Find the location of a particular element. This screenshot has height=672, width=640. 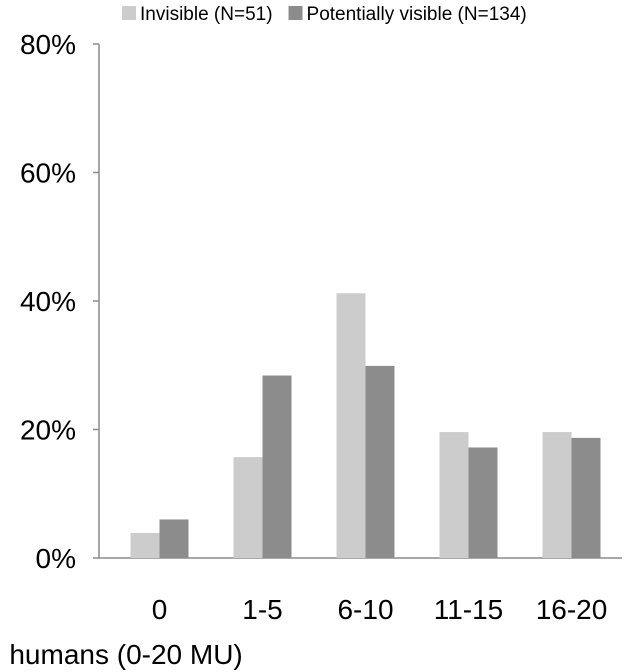

y-tick-label: 60% is located at coordinates (48, 173).